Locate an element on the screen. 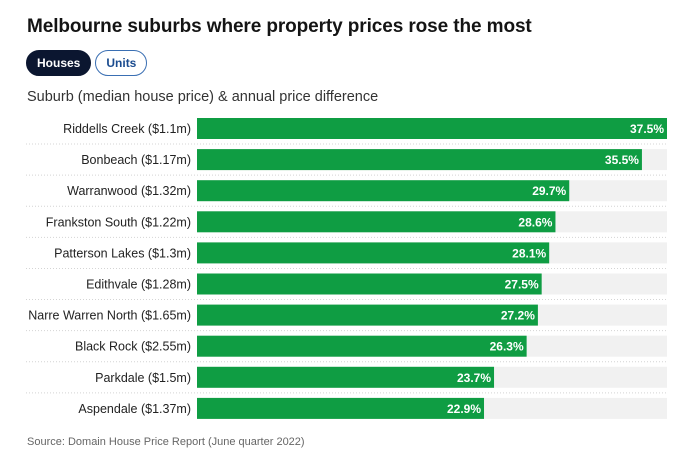  category-label: Riddells Creek ($1.1m) is located at coordinates (127, 129).